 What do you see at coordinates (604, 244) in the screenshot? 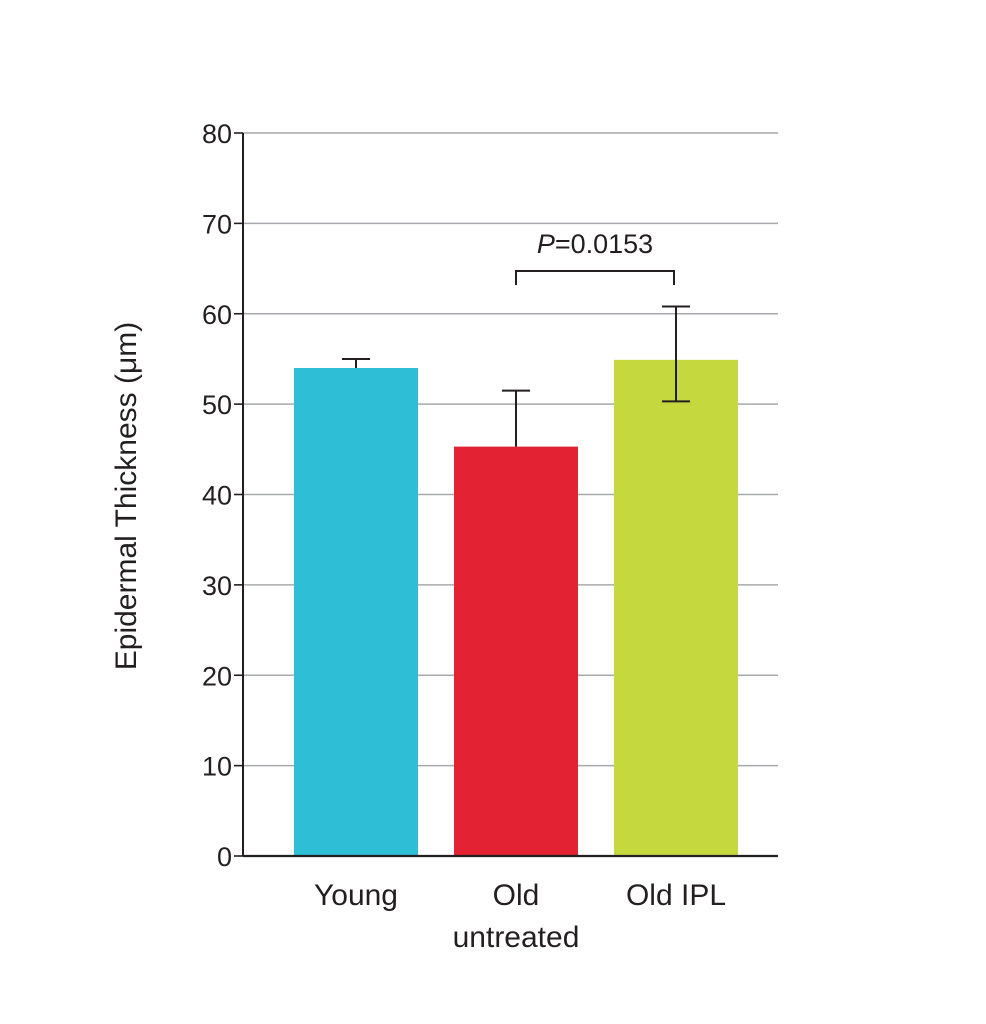
I see `p-value-number: =0.0153` at bounding box center [604, 244].